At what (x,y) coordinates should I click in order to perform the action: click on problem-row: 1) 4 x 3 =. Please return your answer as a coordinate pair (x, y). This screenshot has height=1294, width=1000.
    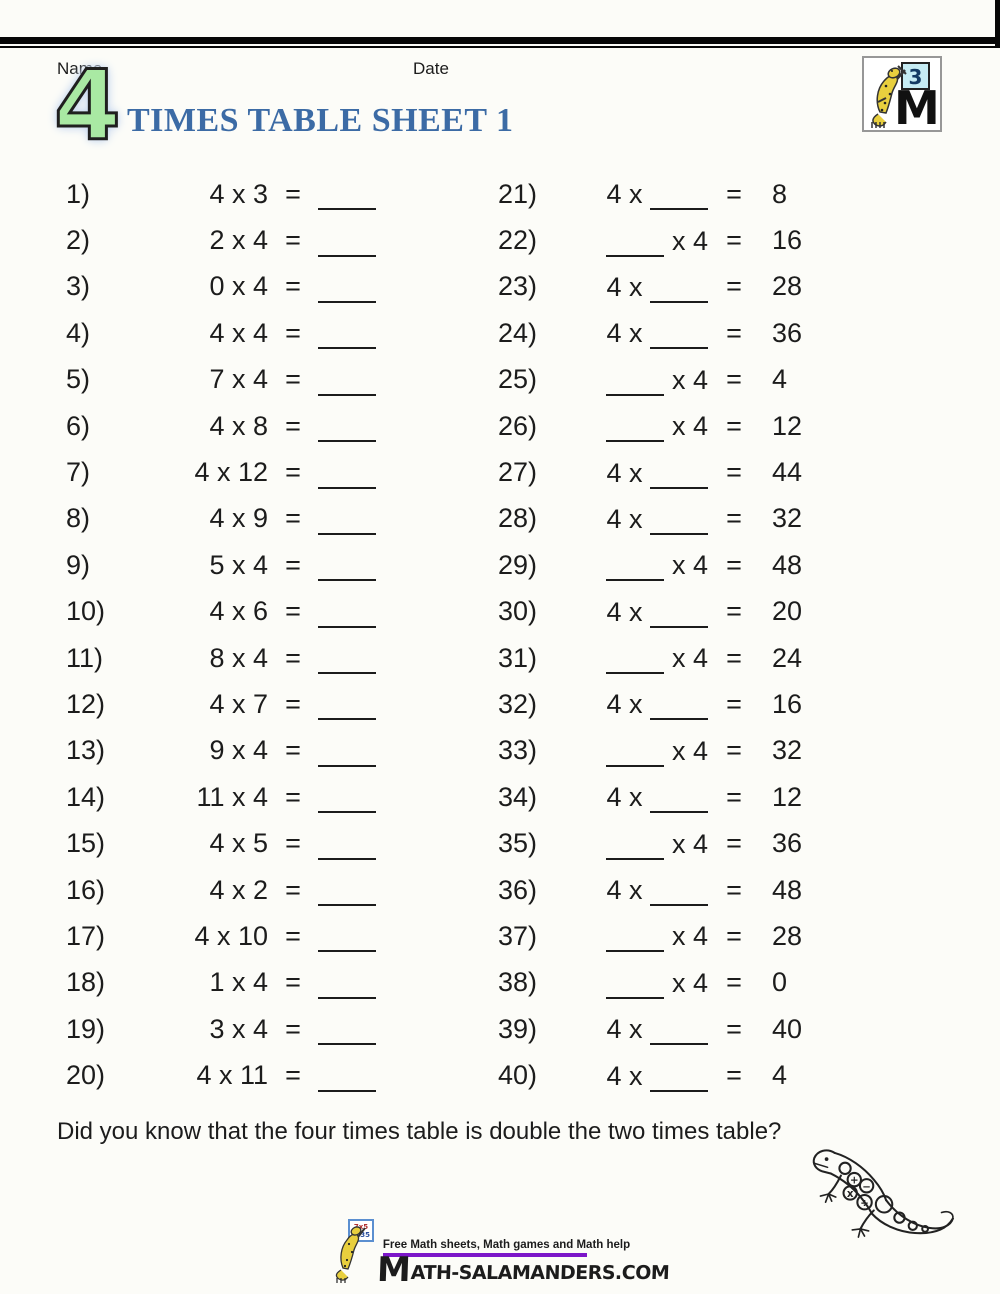
    Looking at the image, I should click on (240, 194).